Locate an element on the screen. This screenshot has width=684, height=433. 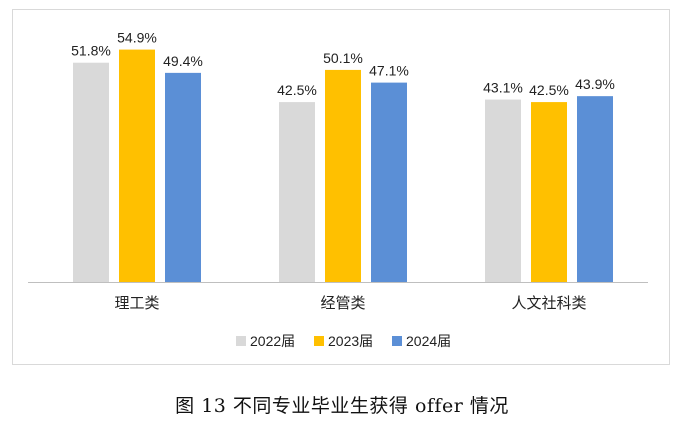
data-label: 54.9% is located at coordinates (137, 38).